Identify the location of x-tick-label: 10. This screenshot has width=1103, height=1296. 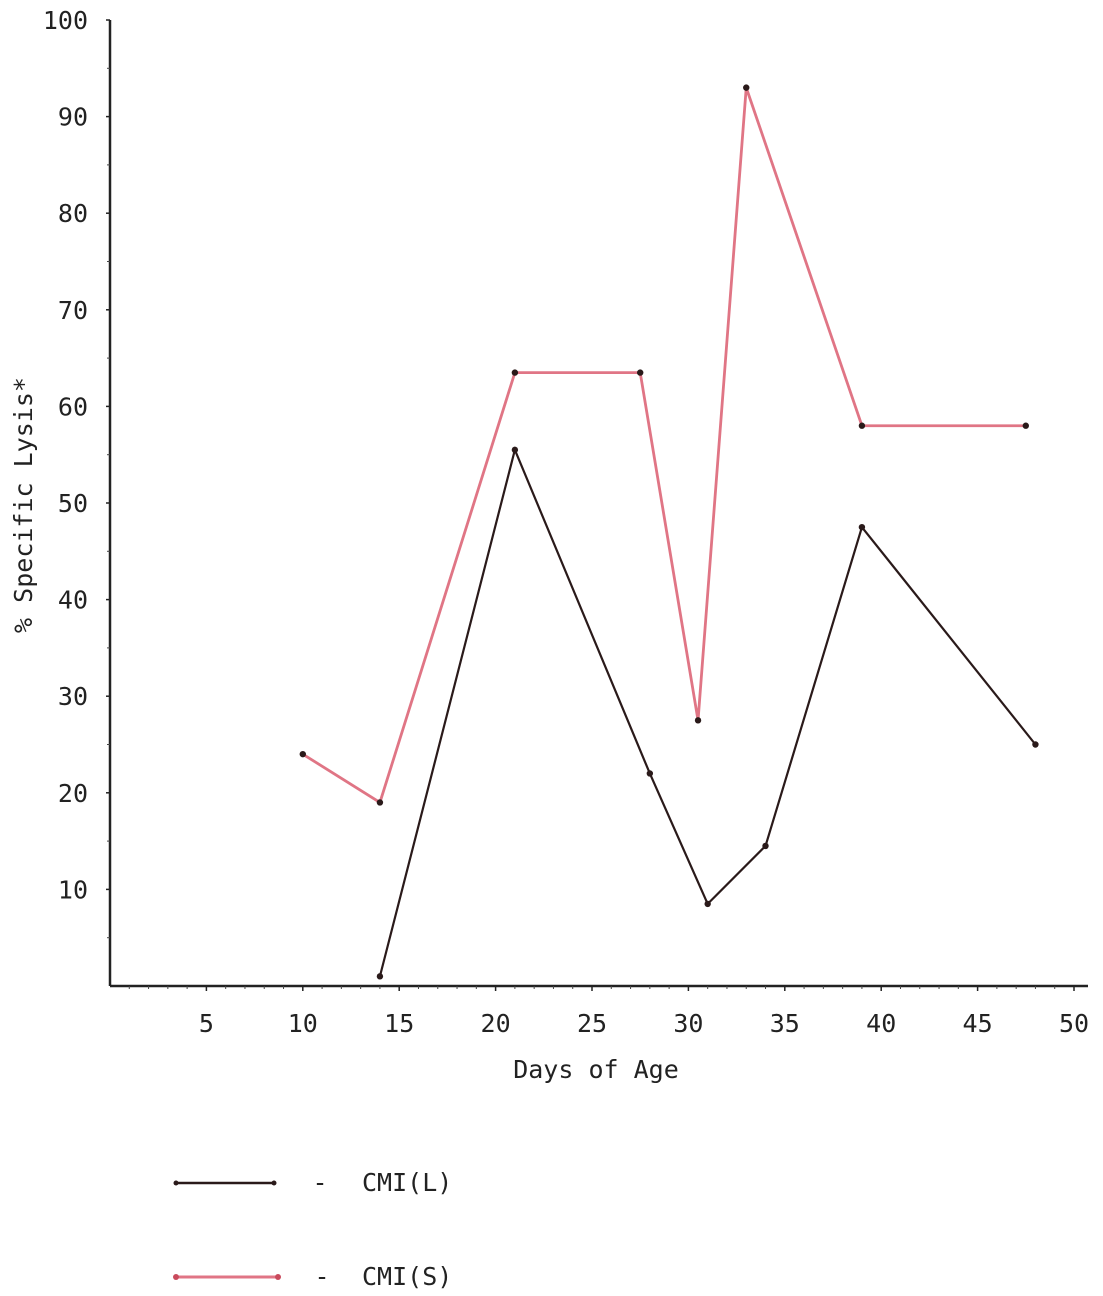
(303, 1023).